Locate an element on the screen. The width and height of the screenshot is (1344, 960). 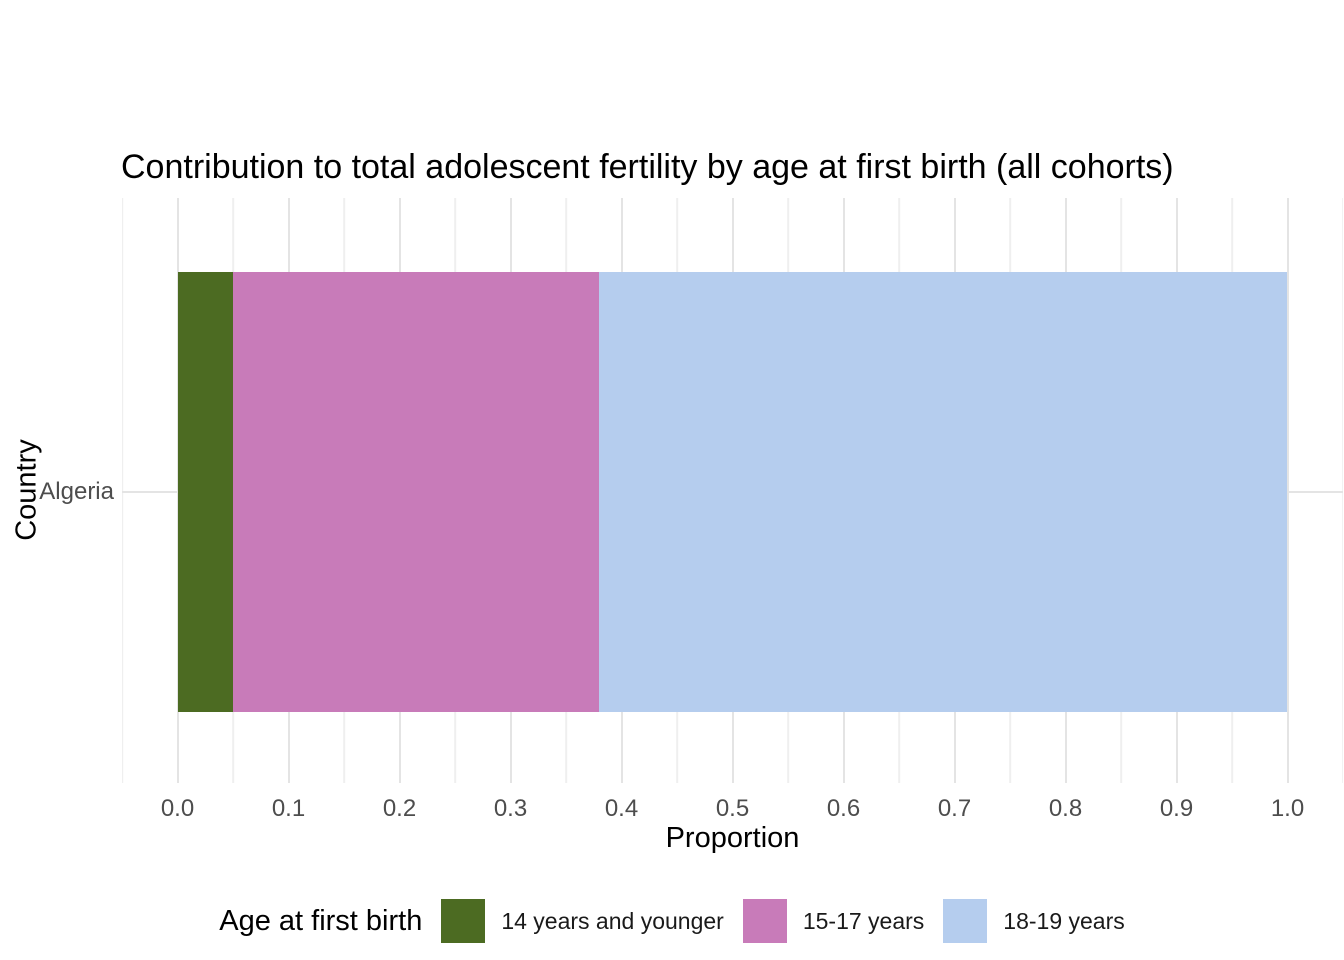
legend-item-15-17-years: 15-17 years is located at coordinates (833, 921).